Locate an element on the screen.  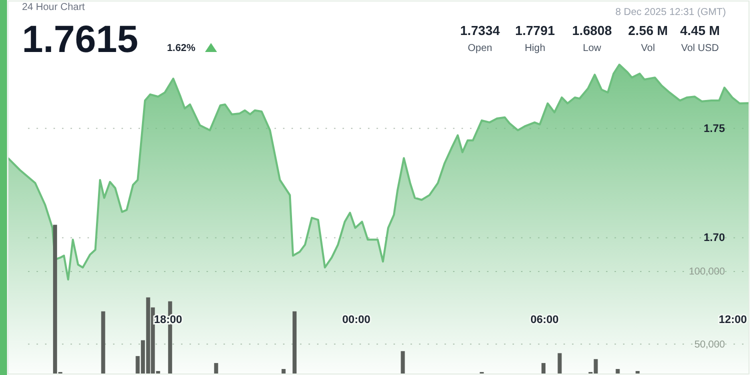
y-tick-label: 1.75 is located at coordinates (714, 128).